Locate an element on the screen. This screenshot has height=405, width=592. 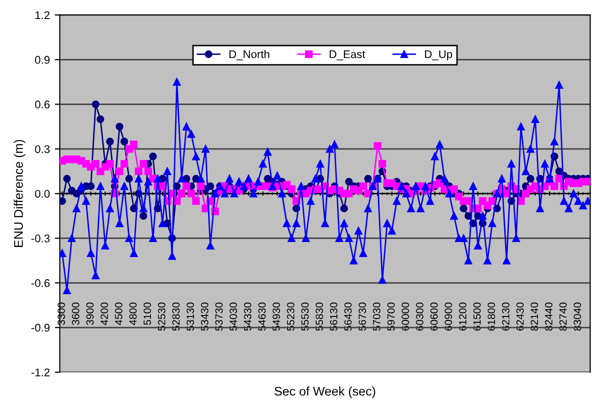
x-tick-label: 4800 is located at coordinates (133, 314).